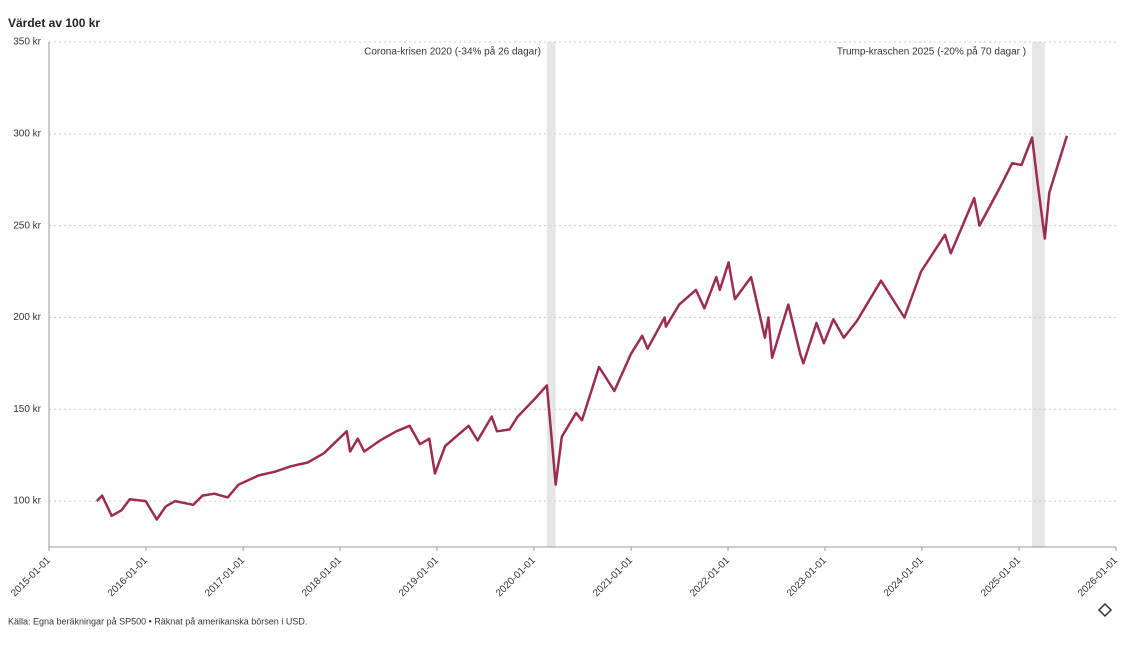  Describe the element at coordinates (931, 52) in the screenshot. I see `annotation: Trump-kraschen 2025 (-20% på 70 dagar )` at that location.